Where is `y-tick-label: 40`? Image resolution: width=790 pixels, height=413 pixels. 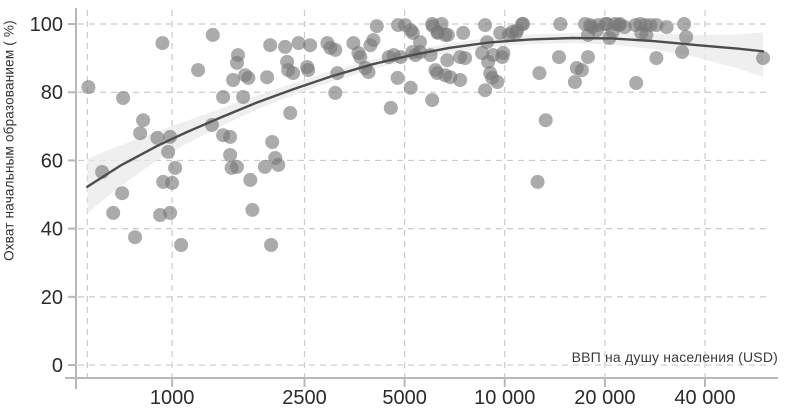
y-tick-label: 40 is located at coordinates (52, 230).